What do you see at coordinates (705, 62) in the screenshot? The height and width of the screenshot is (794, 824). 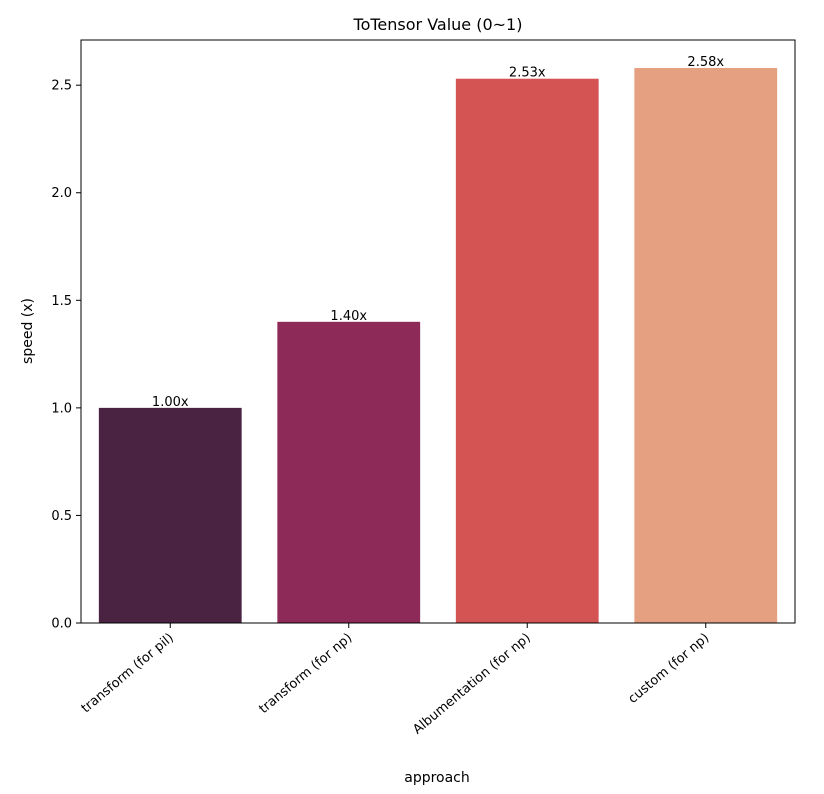 I see `bar-value-label: 2.58x` at bounding box center [705, 62].